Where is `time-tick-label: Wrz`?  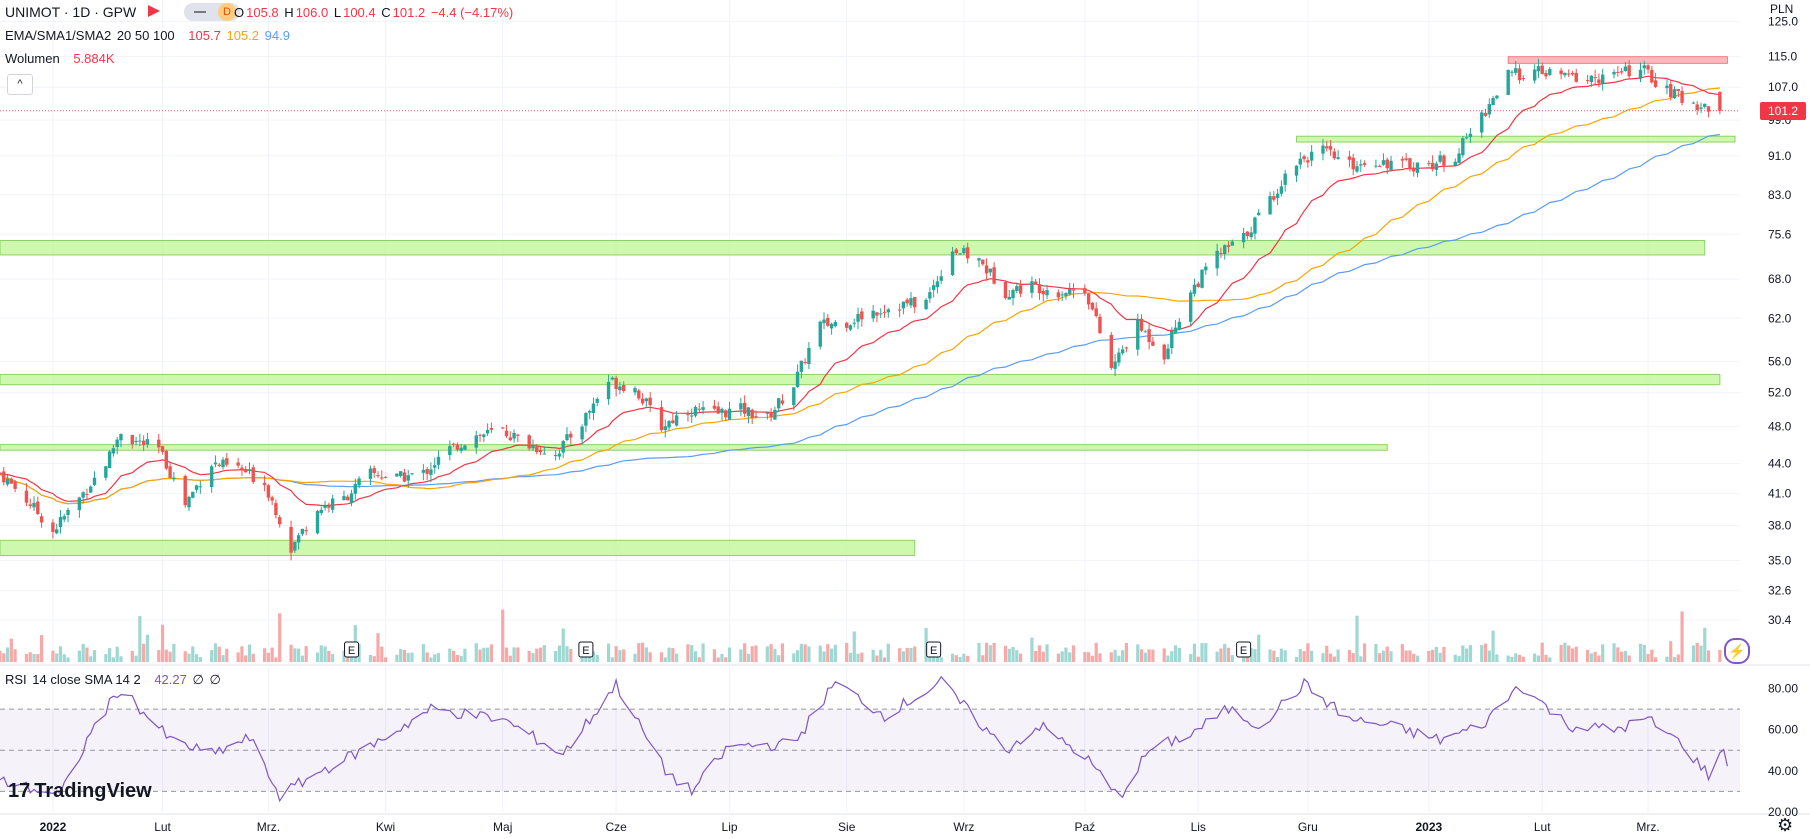
time-tick-label: Wrz is located at coordinates (963, 827).